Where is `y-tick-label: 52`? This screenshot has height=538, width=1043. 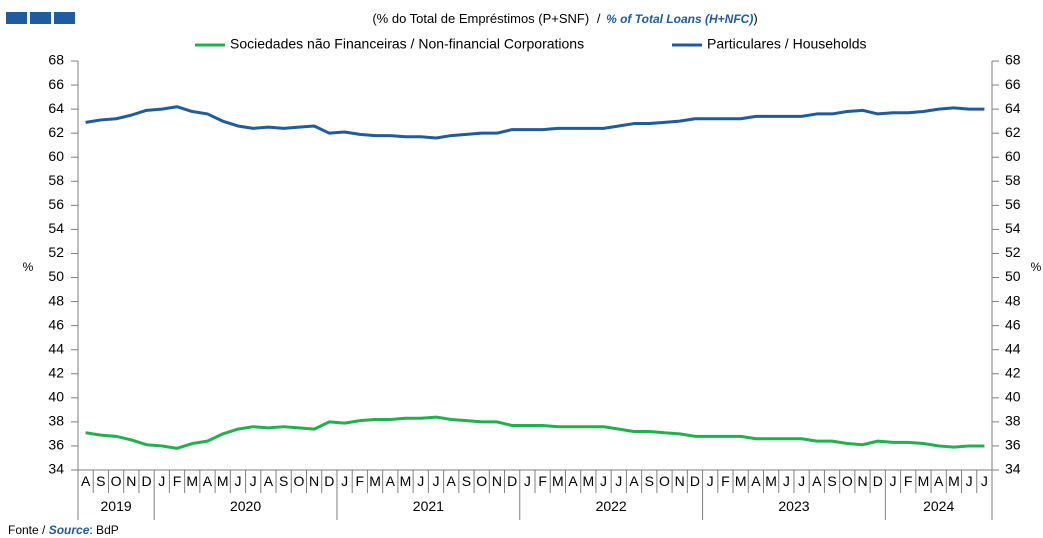
y-tick-label: 52 is located at coordinates (56, 252).